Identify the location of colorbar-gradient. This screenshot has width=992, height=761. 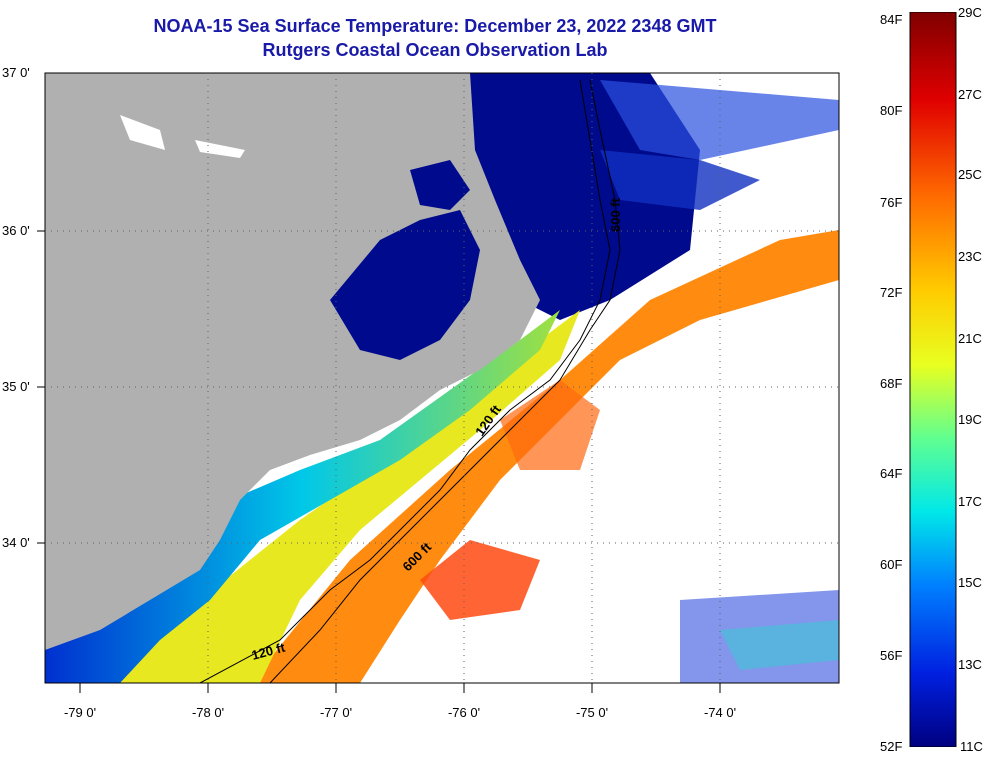
(933, 379).